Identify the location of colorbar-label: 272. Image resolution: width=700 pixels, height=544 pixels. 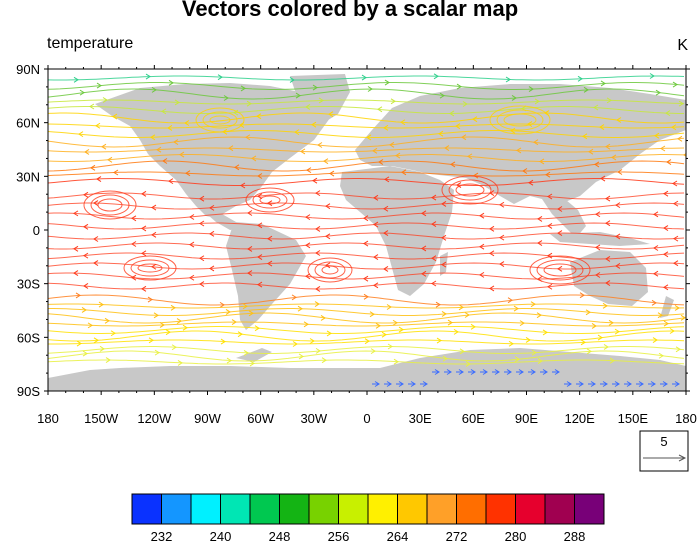
(457, 536).